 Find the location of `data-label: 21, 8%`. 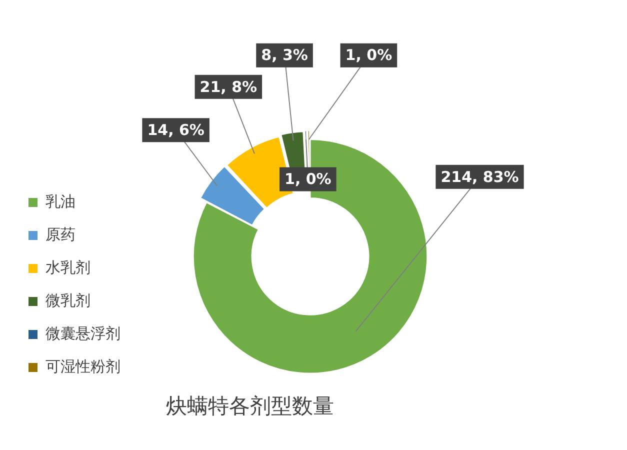

data-label: 21, 8% is located at coordinates (229, 87).